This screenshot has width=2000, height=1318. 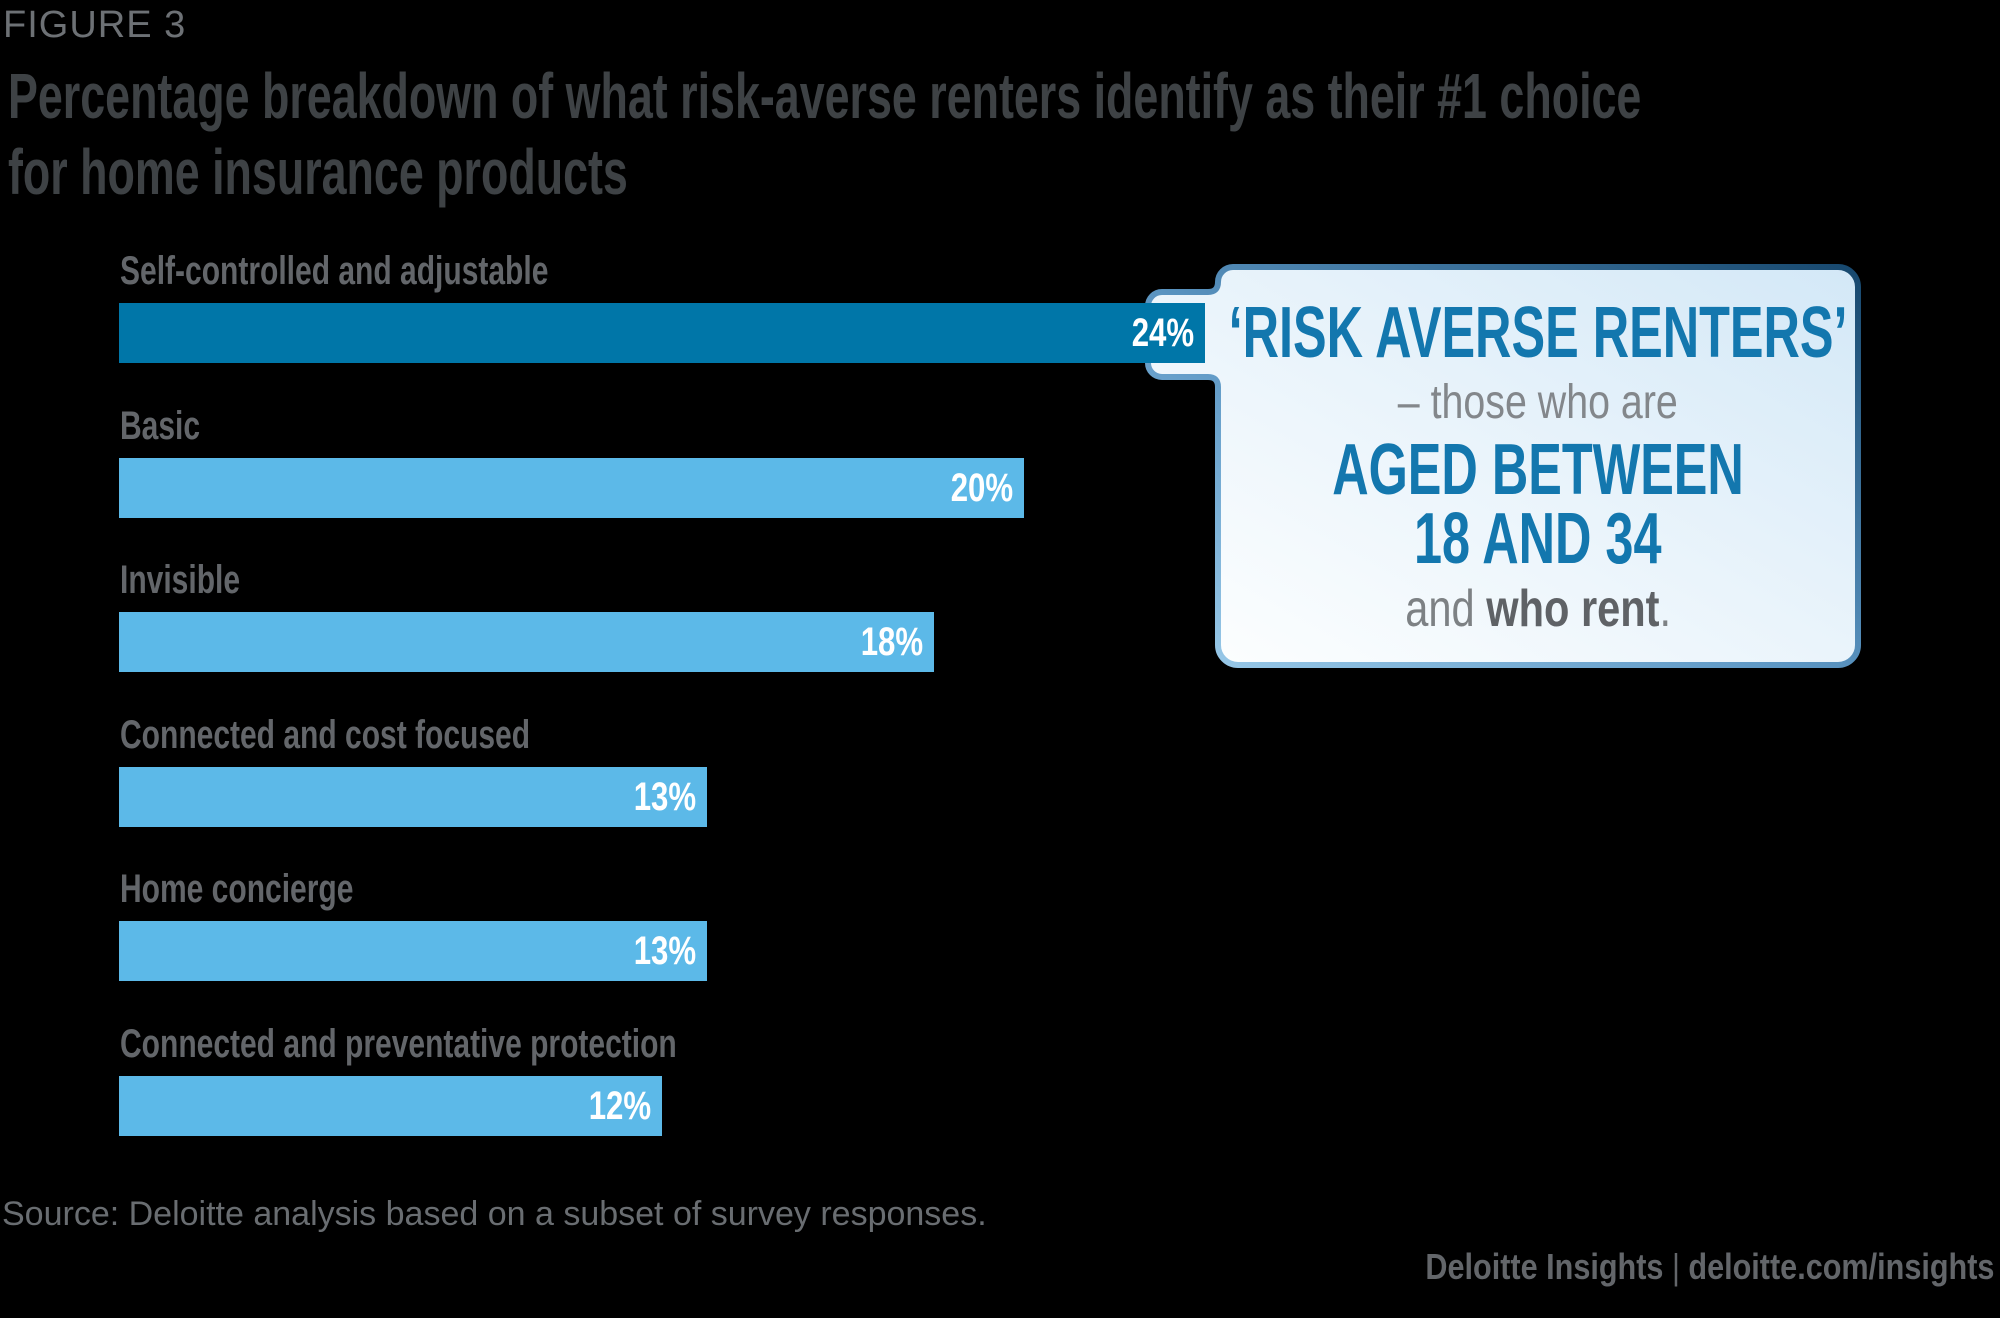 I want to click on footer-url: deloitte.com/insights, so click(x=1840, y=1266).